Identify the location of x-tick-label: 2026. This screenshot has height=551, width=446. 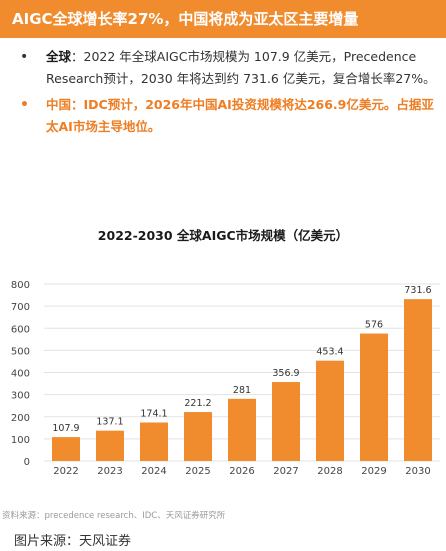
(241, 470).